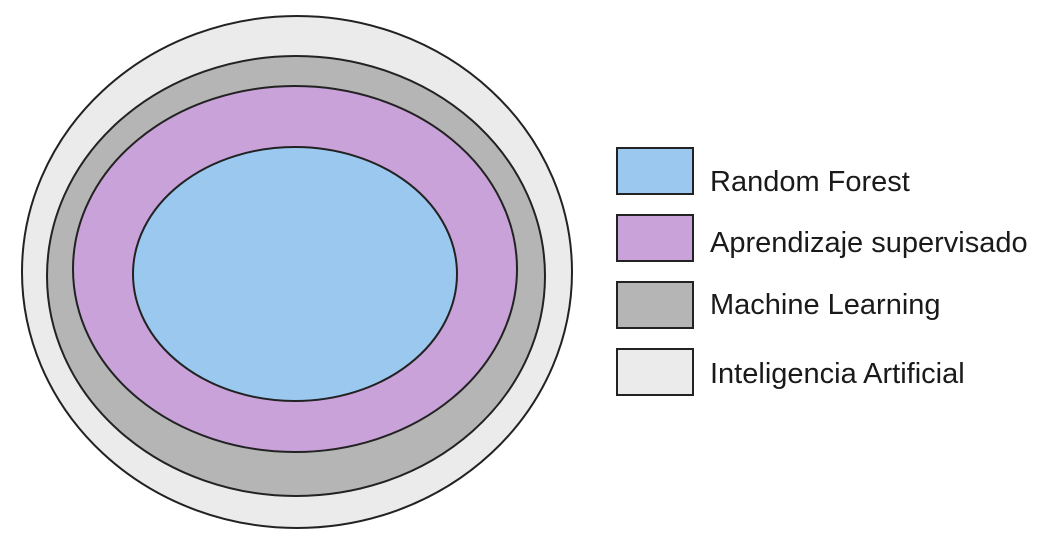  I want to click on legend-label-aprendizaje-supervisado: Aprendizaje supervisado, so click(869, 243).